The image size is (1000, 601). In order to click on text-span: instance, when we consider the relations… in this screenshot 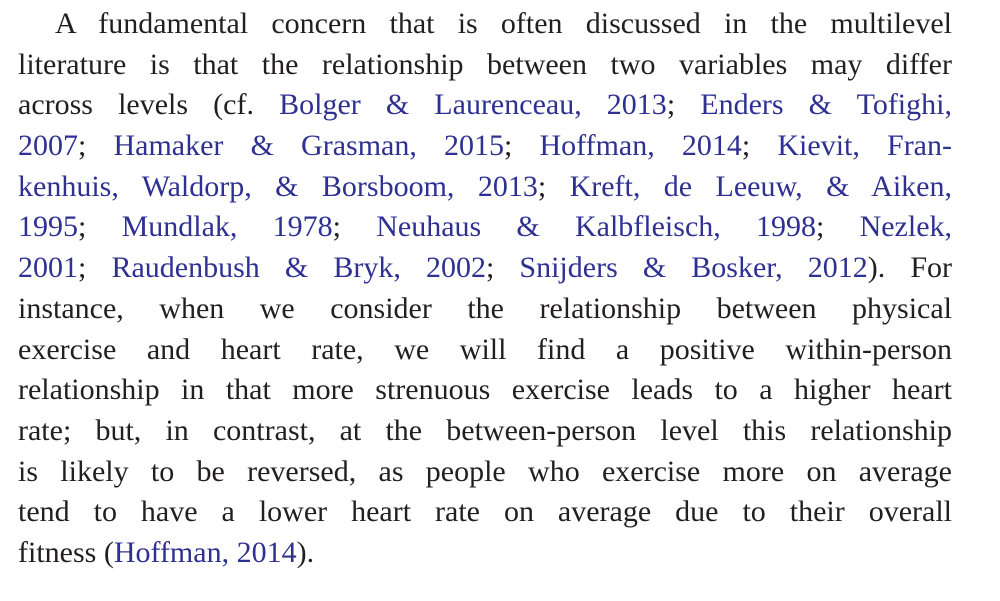, I will do `click(485, 308)`.